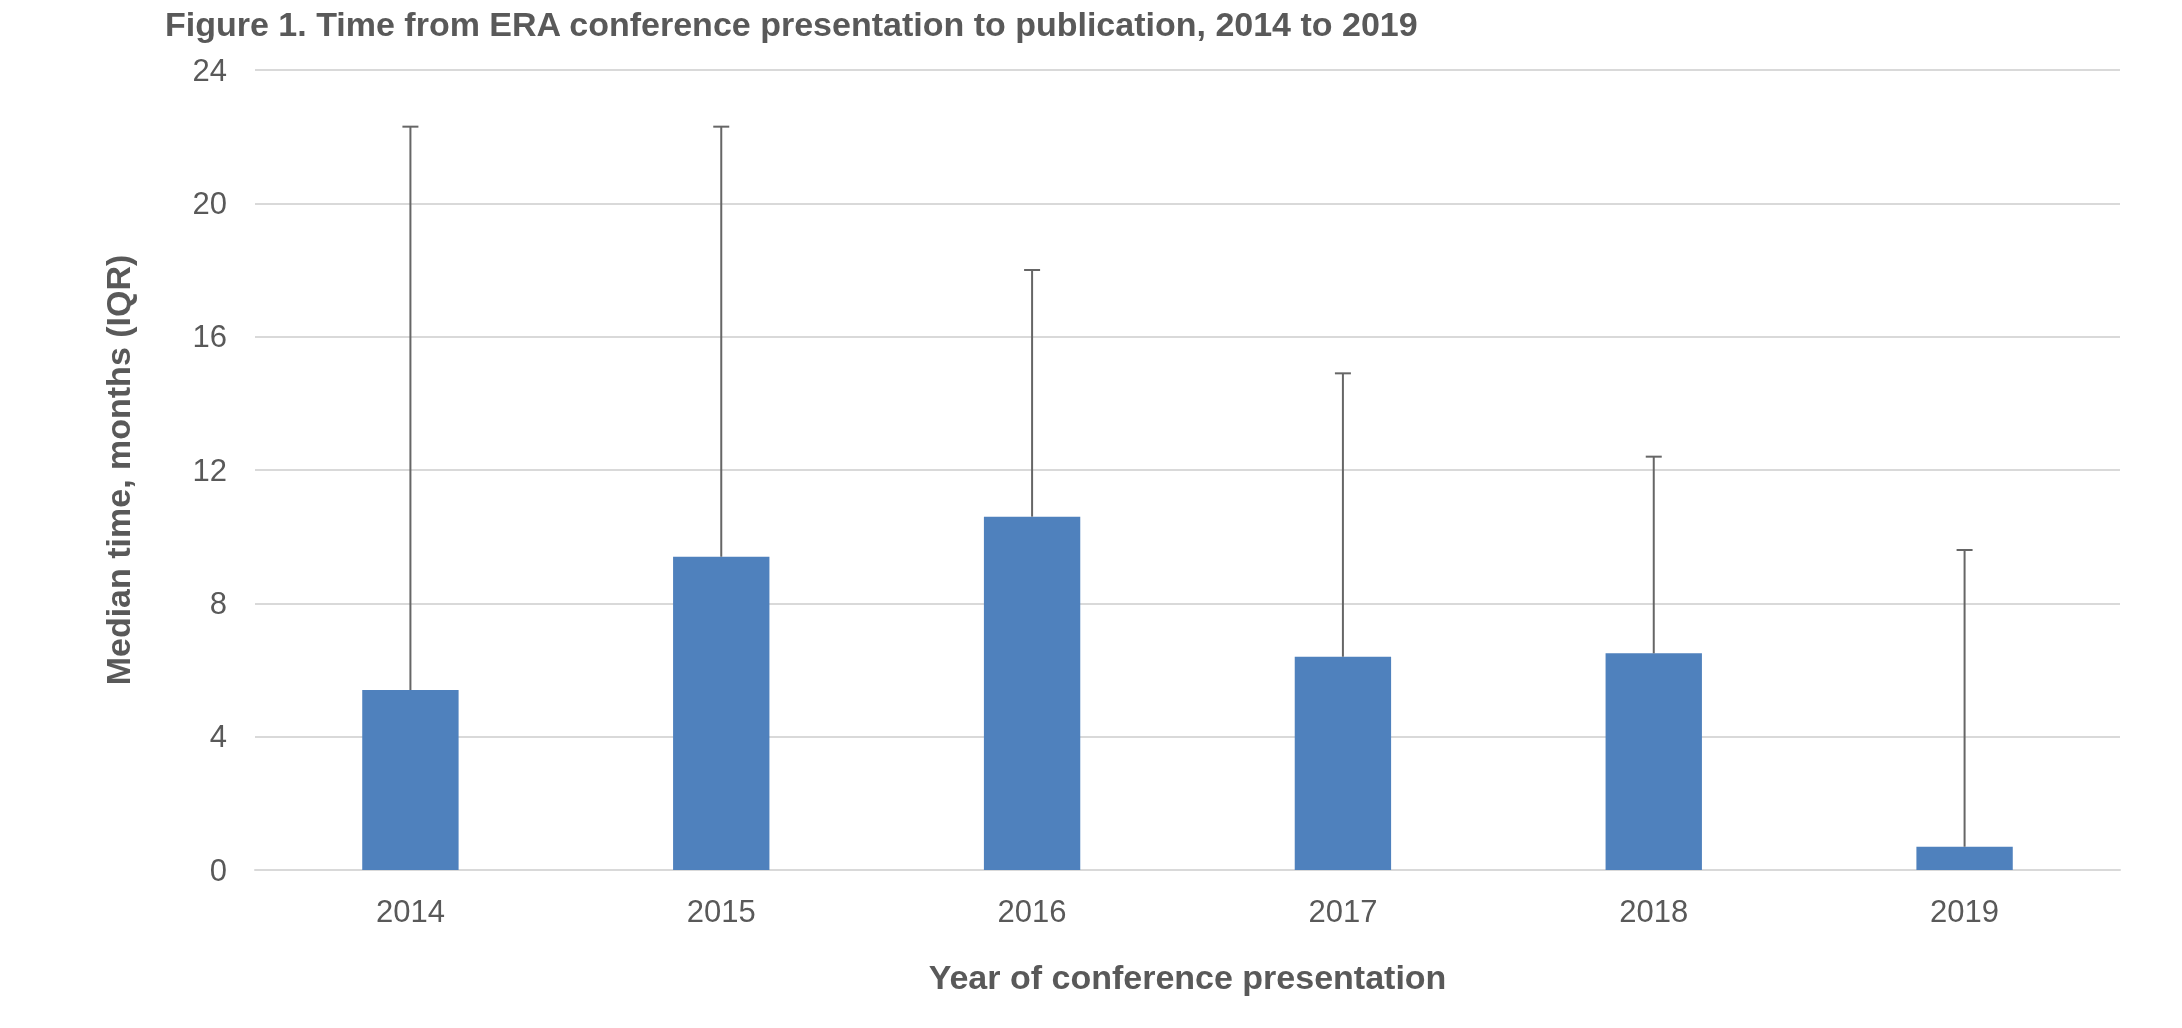  What do you see at coordinates (1965, 911) in the screenshot?
I see `x-tick-label: 2019` at bounding box center [1965, 911].